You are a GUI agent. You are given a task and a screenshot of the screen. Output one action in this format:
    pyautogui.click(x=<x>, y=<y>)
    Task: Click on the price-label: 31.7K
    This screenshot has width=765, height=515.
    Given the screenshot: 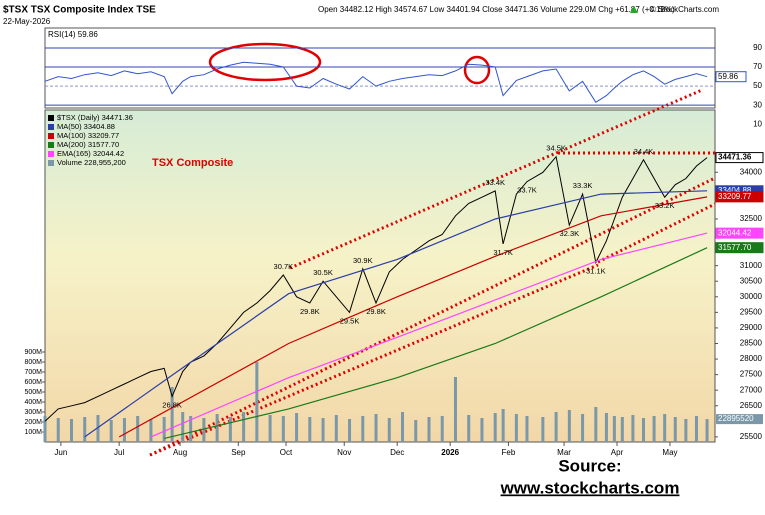 What is the action you would take?
    pyautogui.click(x=503, y=252)
    